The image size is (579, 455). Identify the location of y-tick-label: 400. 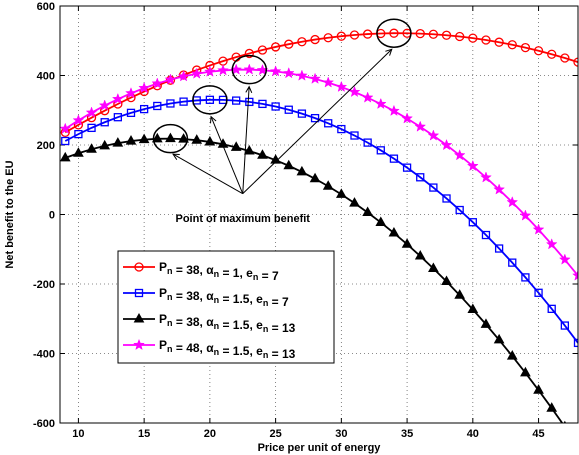
(46, 77).